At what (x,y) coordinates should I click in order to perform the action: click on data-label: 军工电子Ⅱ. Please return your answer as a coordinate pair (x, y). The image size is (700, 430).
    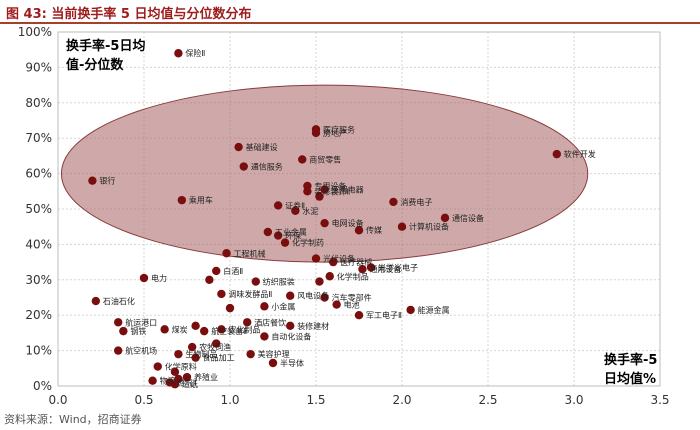
    Looking at the image, I should click on (384, 315).